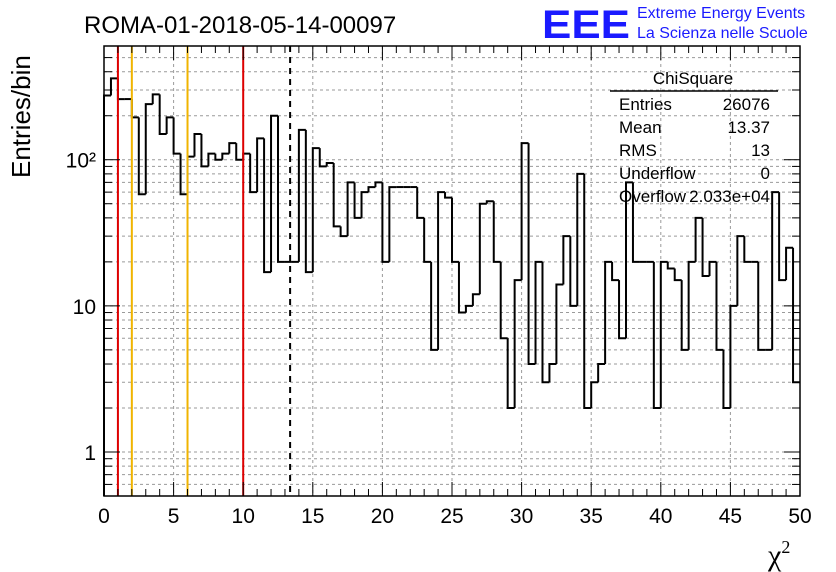  Describe the element at coordinates (382, 516) in the screenshot. I see `x-tick-label: 20` at that location.